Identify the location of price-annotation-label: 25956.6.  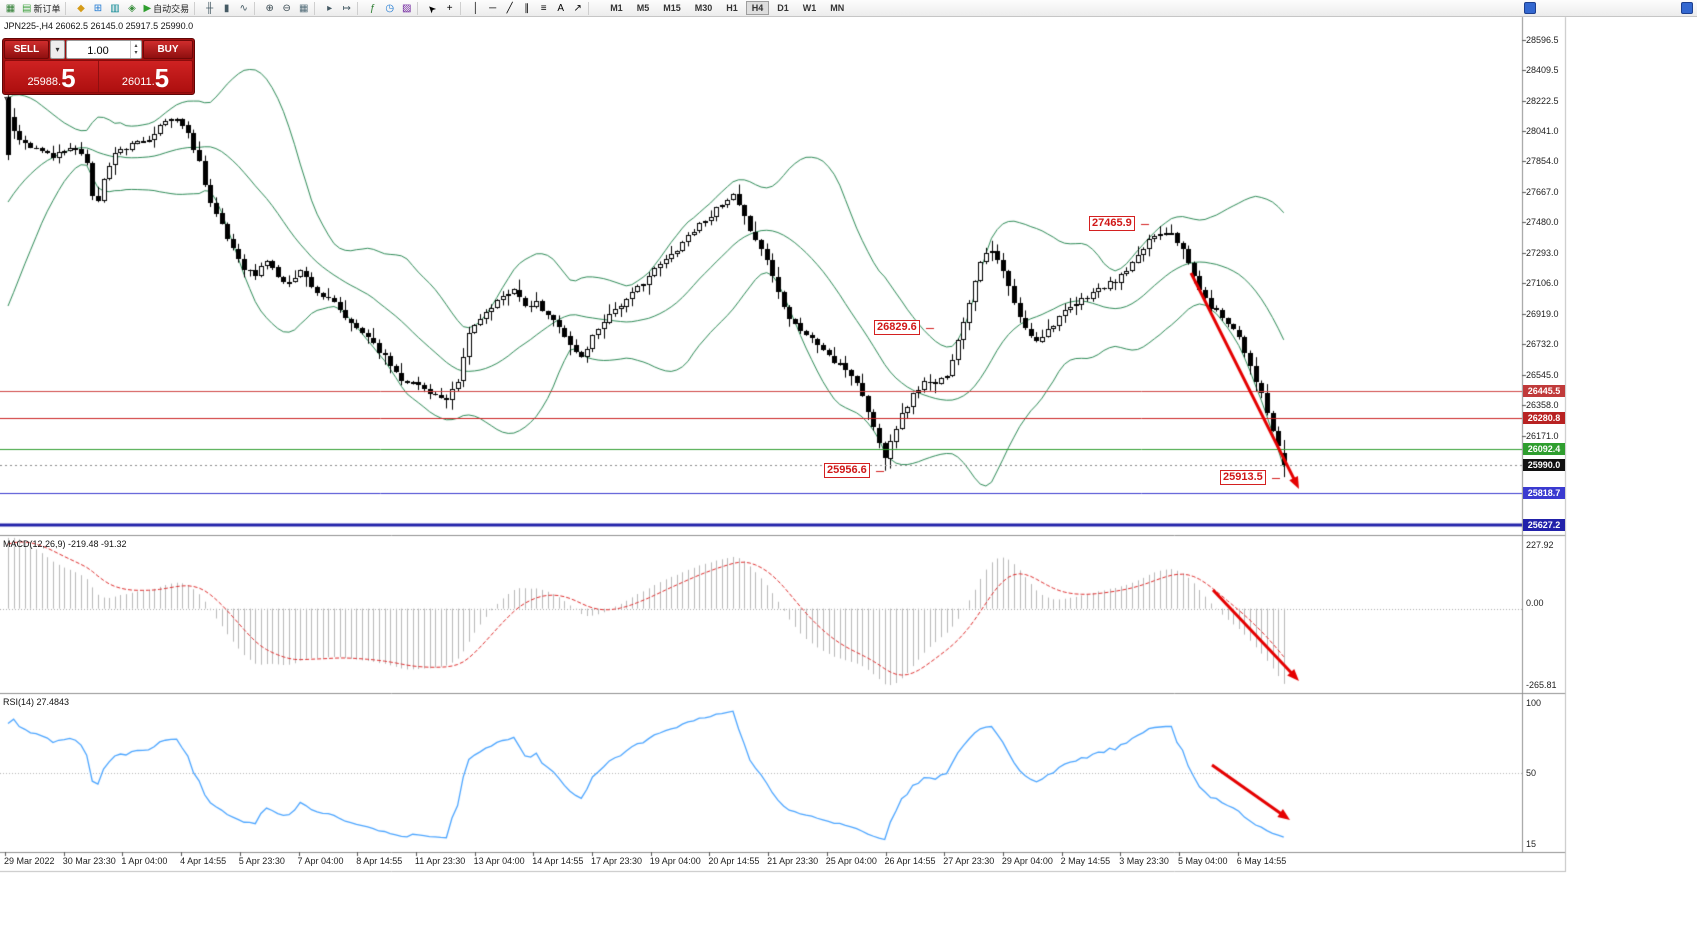
(847, 470).